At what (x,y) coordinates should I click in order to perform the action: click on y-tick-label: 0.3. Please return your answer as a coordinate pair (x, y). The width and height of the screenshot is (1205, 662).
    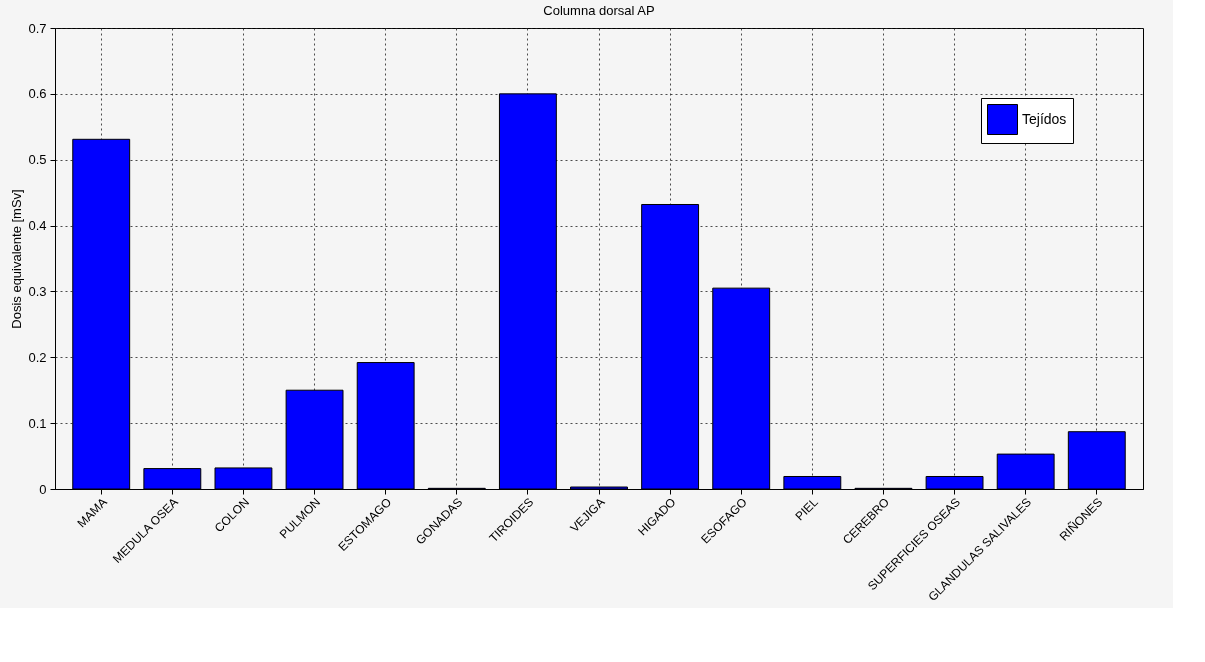
    Looking at the image, I should click on (37, 291).